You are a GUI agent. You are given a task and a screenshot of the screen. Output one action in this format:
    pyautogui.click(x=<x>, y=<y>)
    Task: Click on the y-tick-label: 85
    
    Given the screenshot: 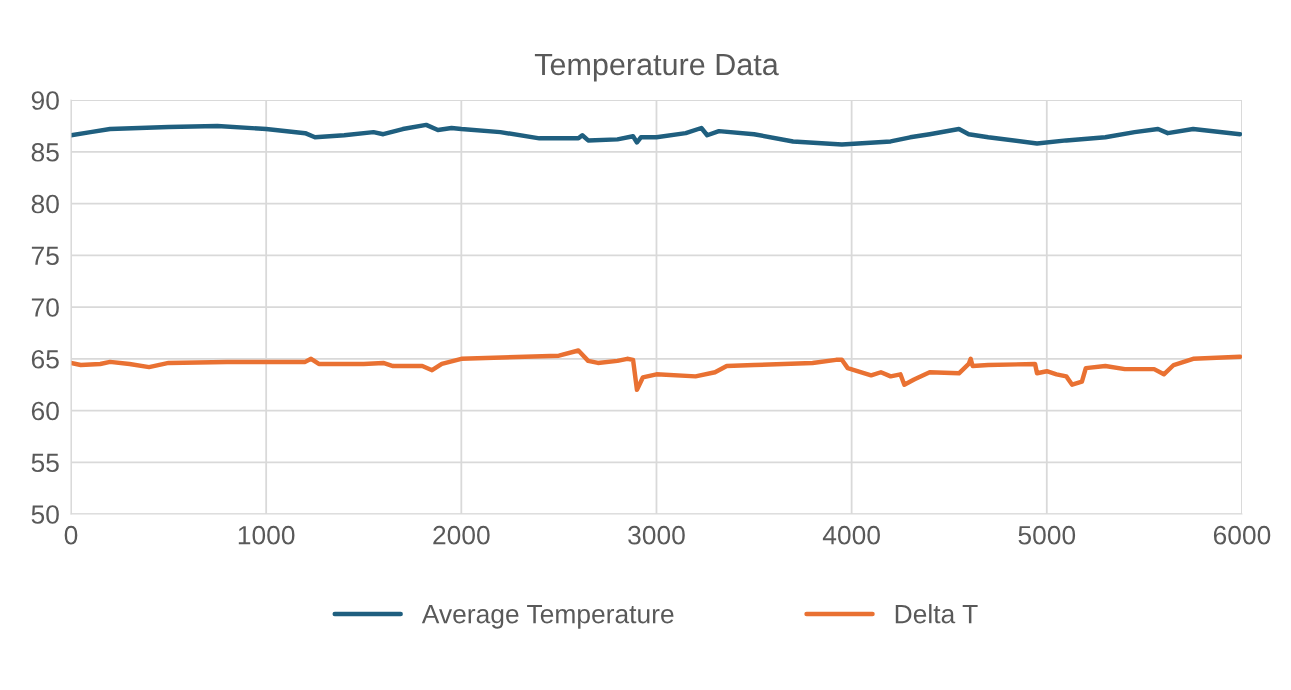 What is the action you would take?
    pyautogui.click(x=45, y=152)
    